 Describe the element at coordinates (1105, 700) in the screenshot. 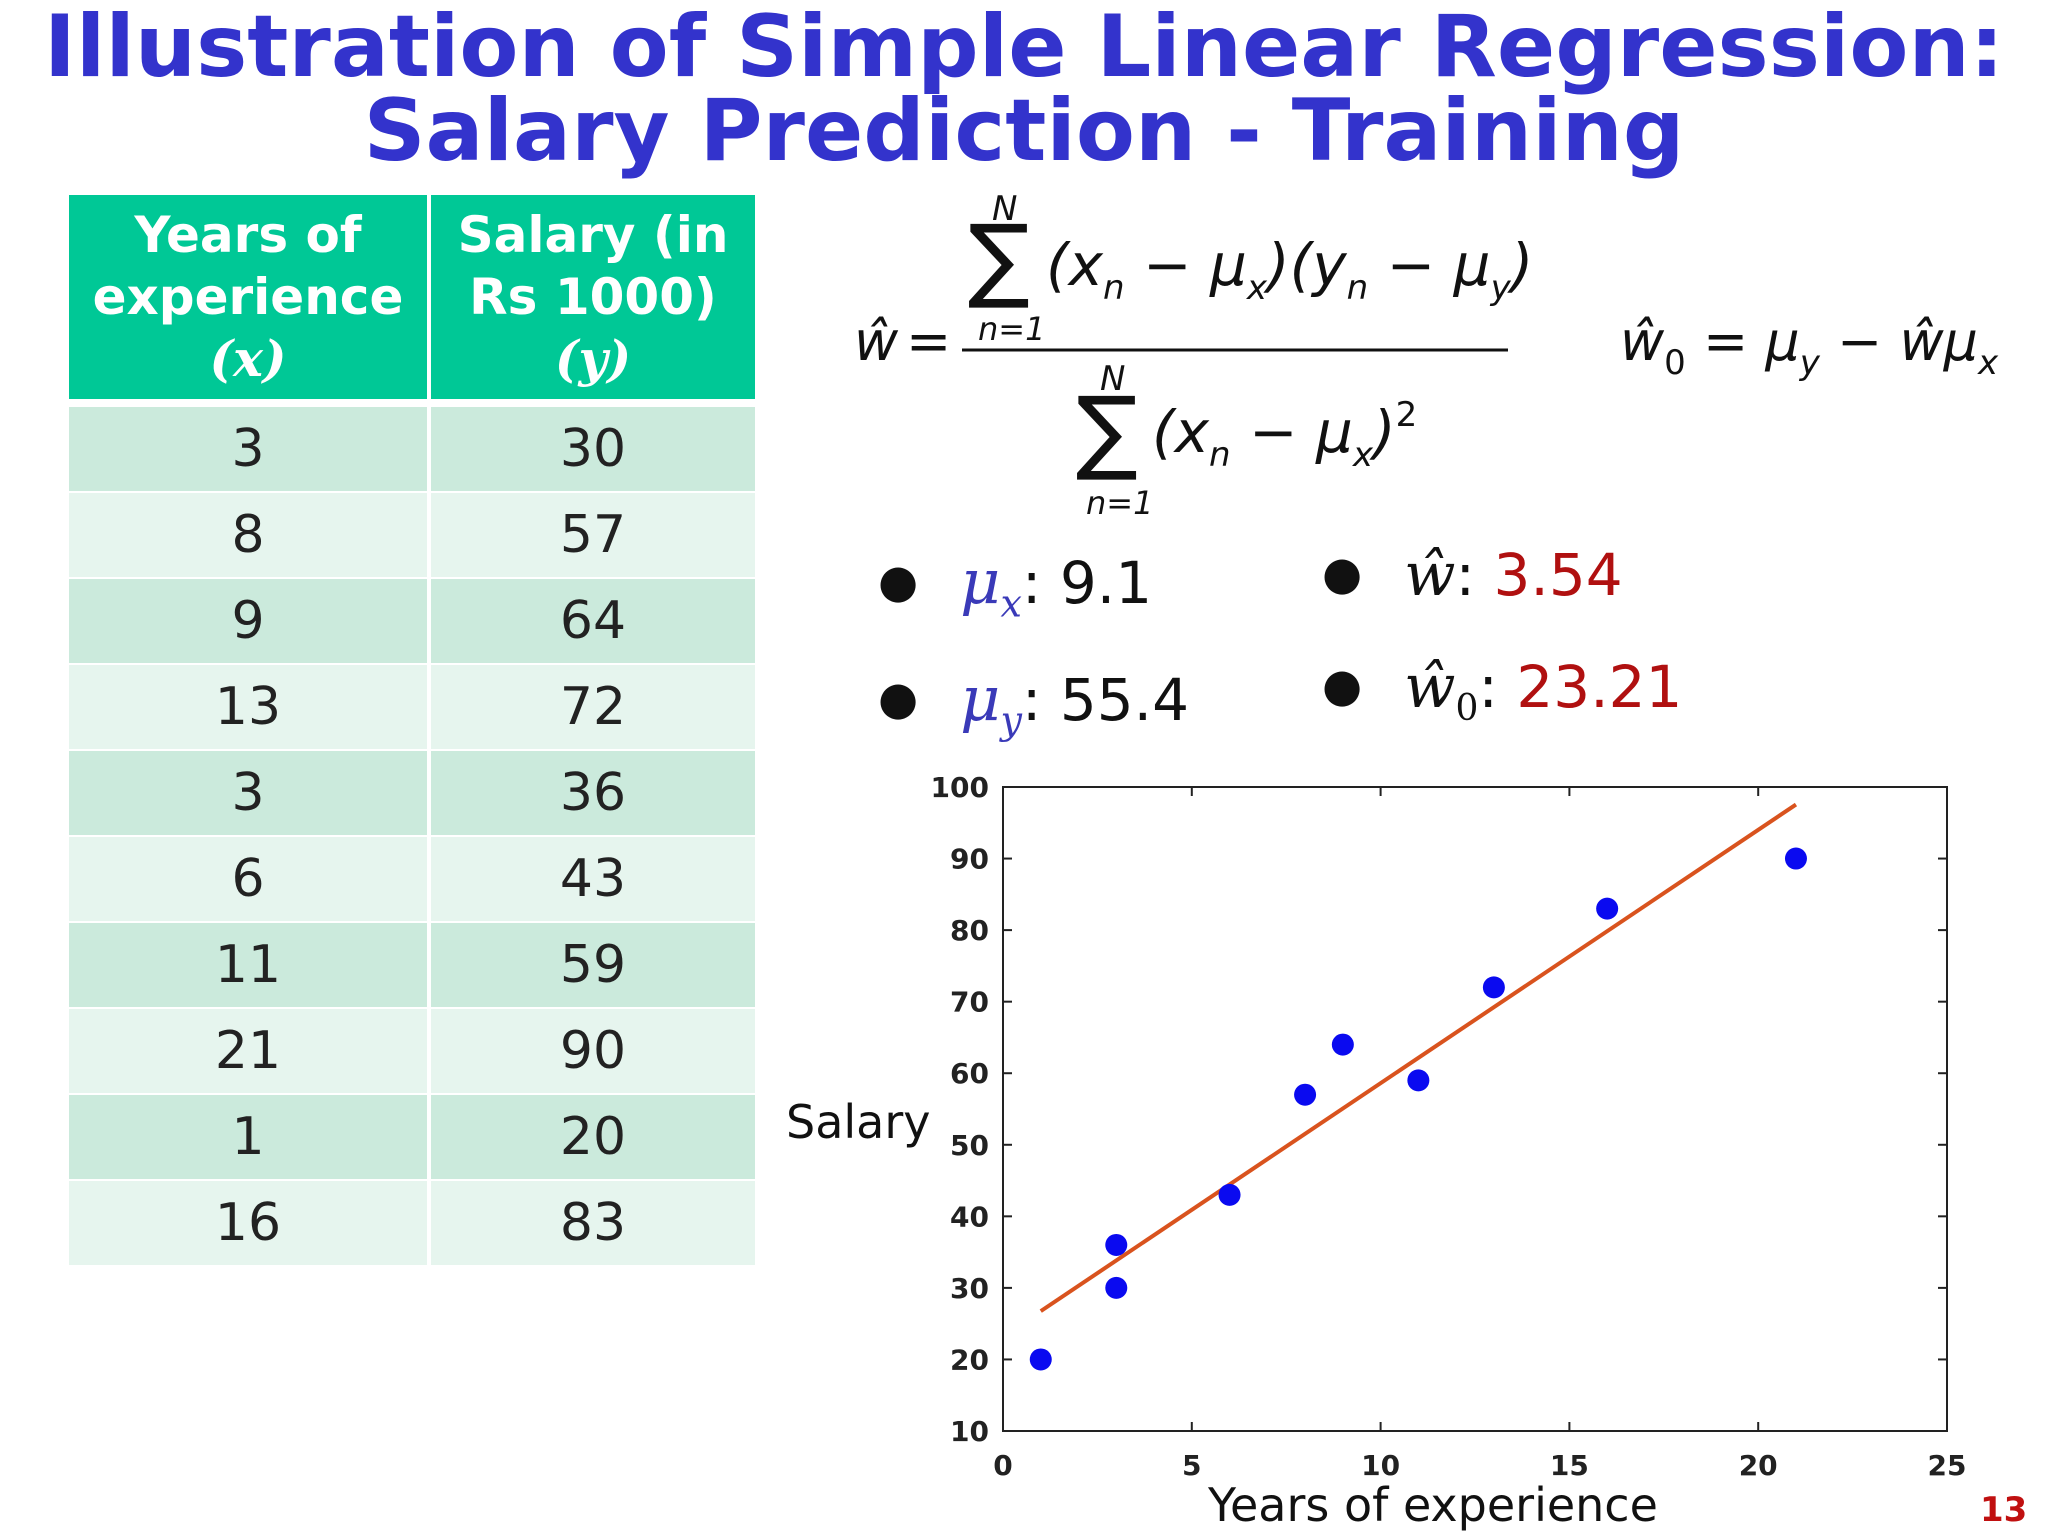

I see `mu-y-value: : 55.4` at that location.